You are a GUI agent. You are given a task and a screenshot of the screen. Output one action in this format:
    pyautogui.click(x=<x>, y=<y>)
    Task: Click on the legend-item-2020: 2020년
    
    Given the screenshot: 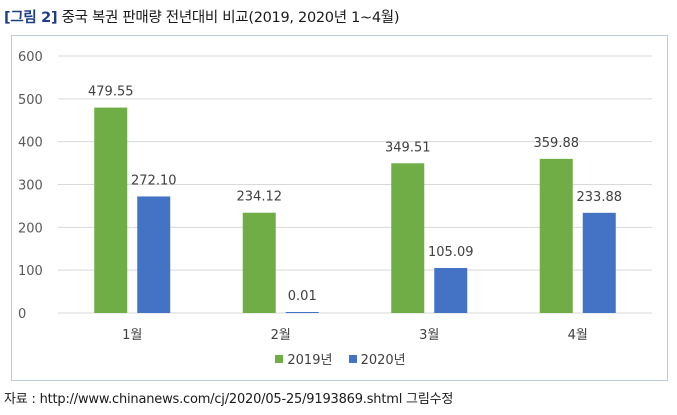 What is the action you would take?
    pyautogui.click(x=377, y=358)
    